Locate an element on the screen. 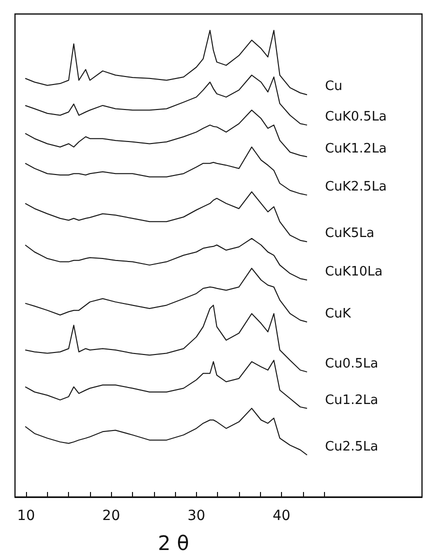  series-label: CuK5La is located at coordinates (349, 234).